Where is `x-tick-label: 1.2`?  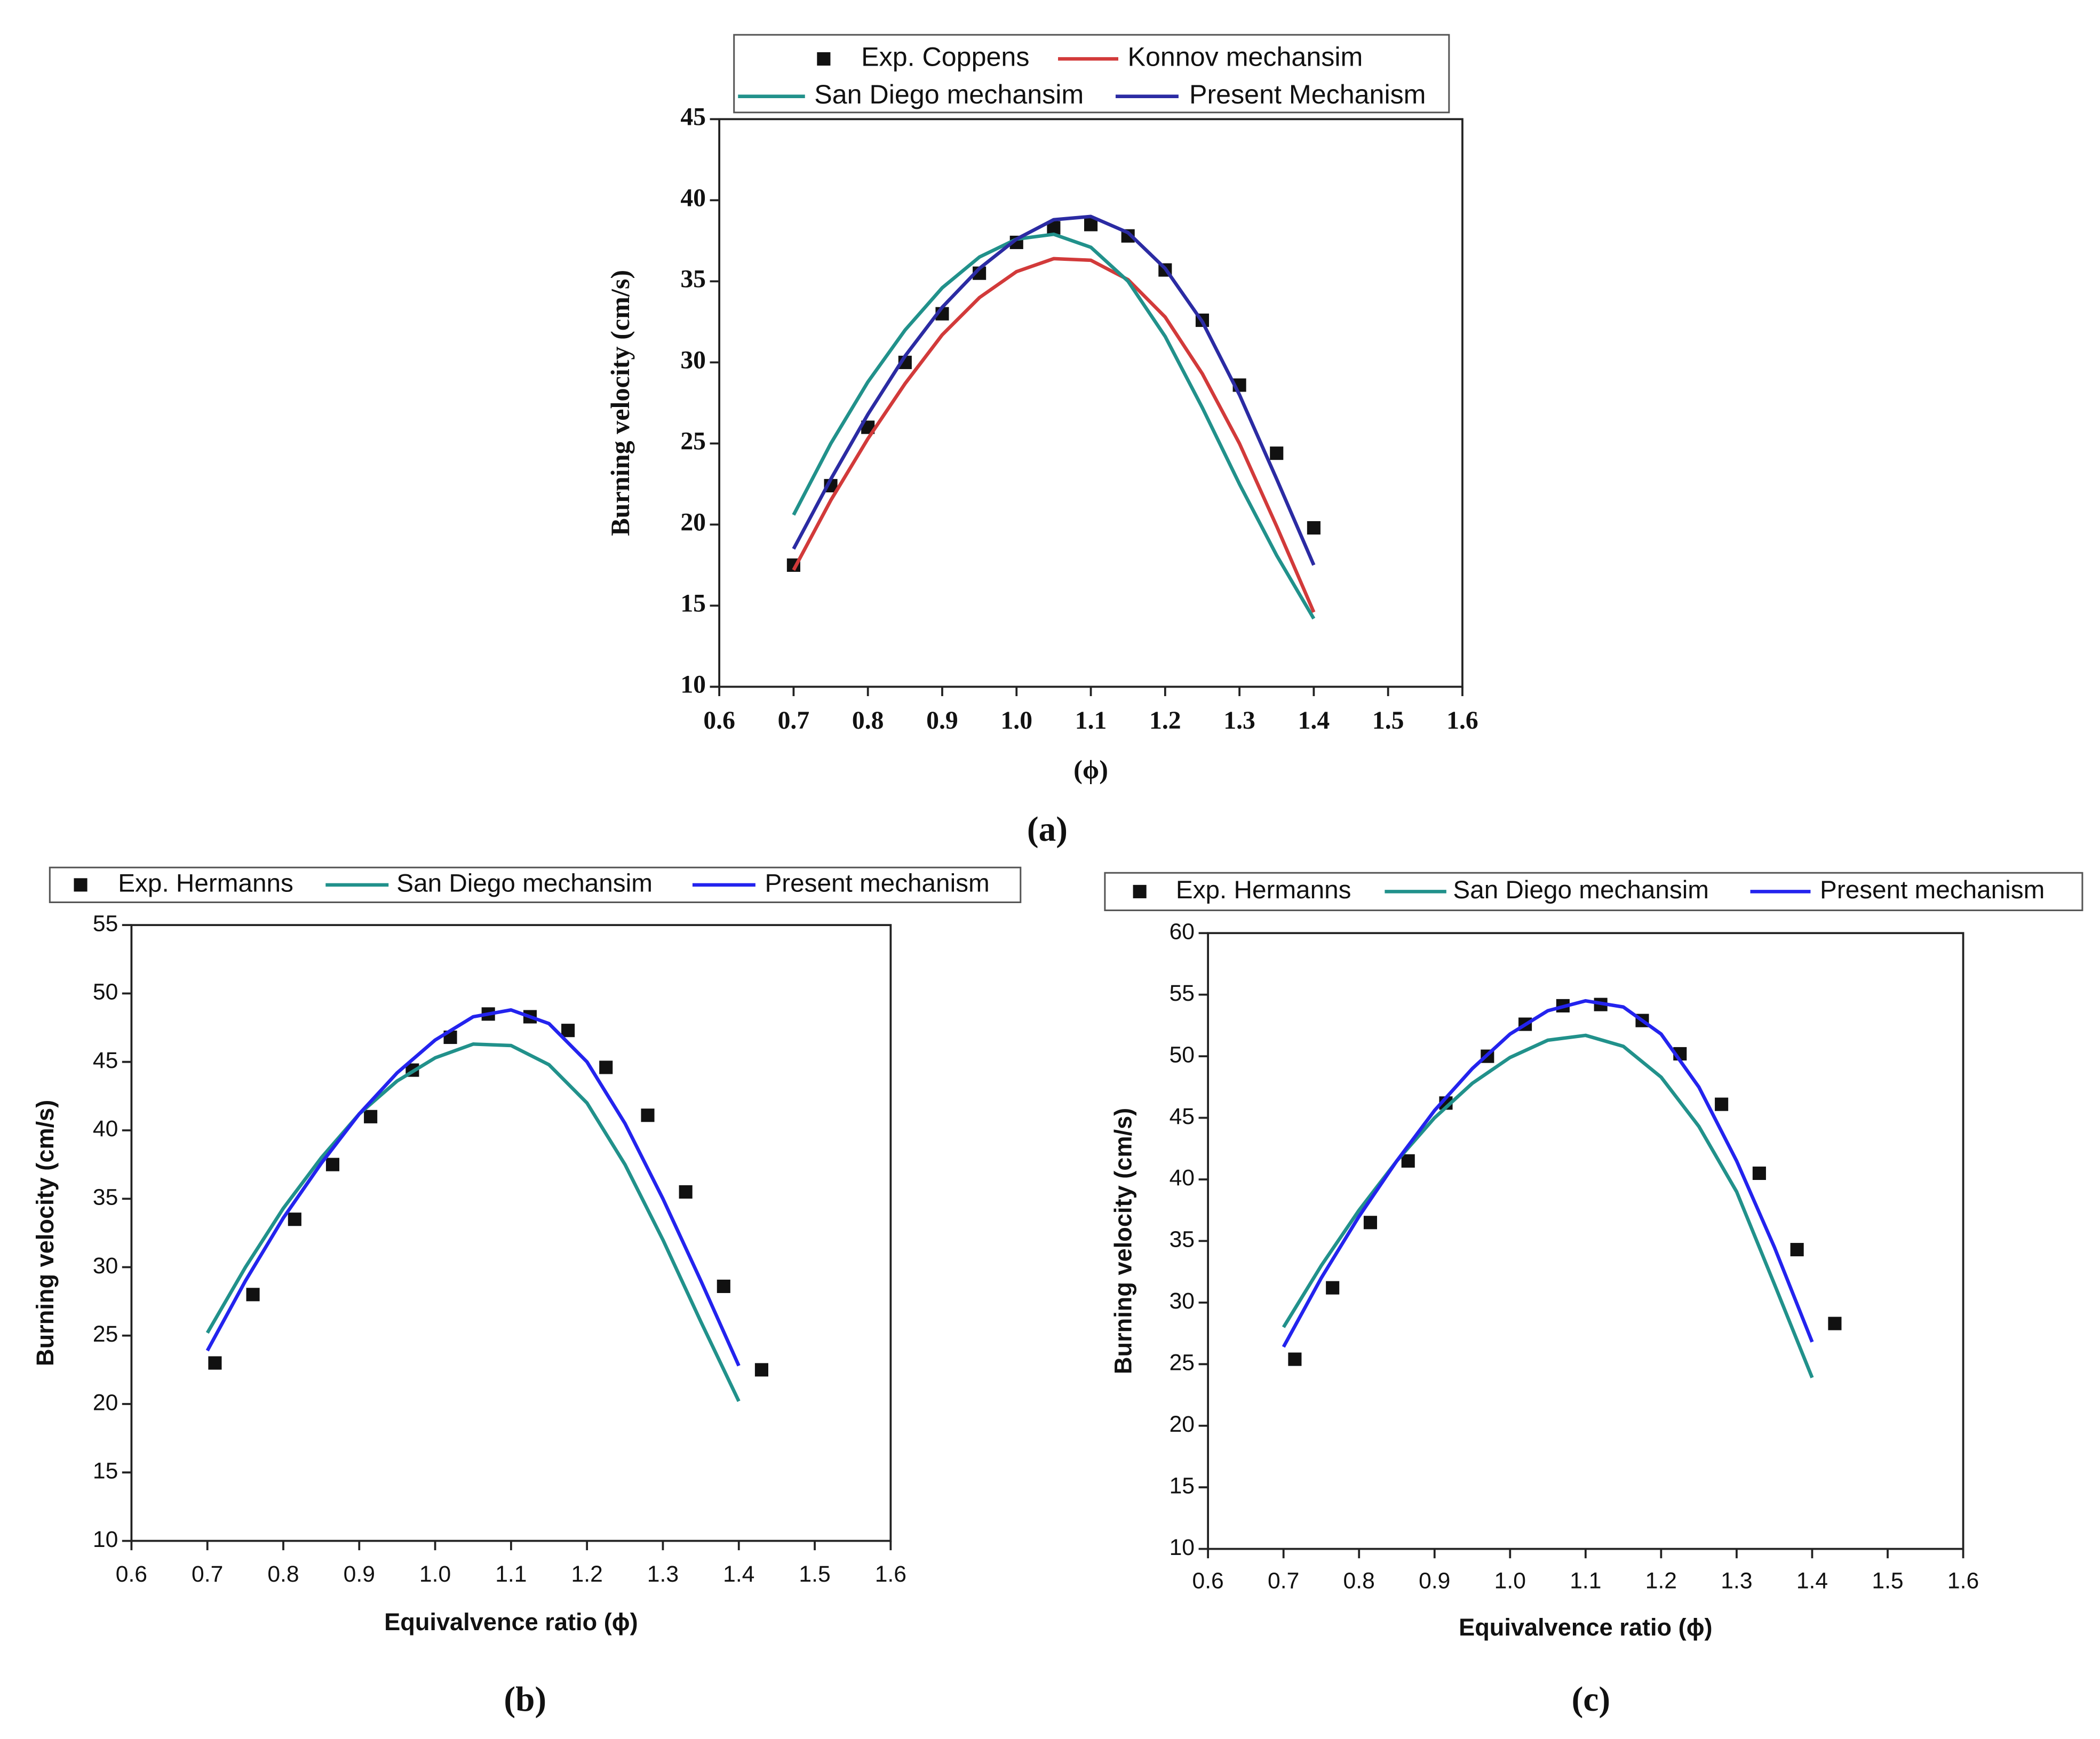
x-tick-label: 1.2 is located at coordinates (587, 1574).